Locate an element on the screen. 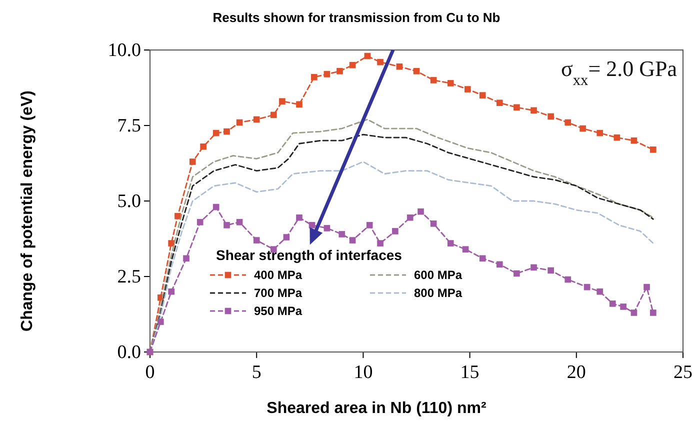 This screenshot has height=422, width=700. legend-label: 800 MPa is located at coordinates (438, 293).